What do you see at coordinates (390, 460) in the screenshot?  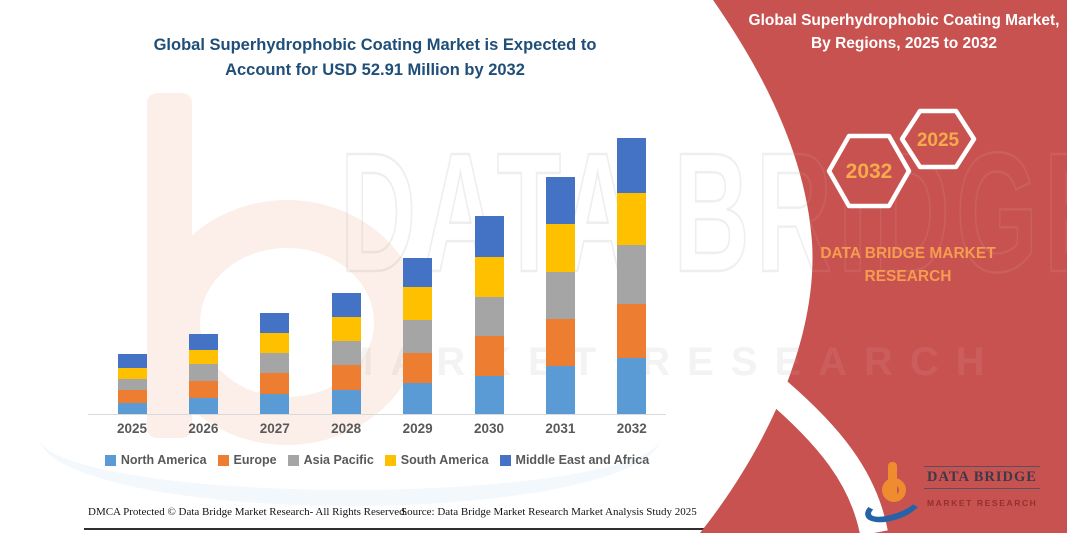 I see `legend-swatch-south-america` at bounding box center [390, 460].